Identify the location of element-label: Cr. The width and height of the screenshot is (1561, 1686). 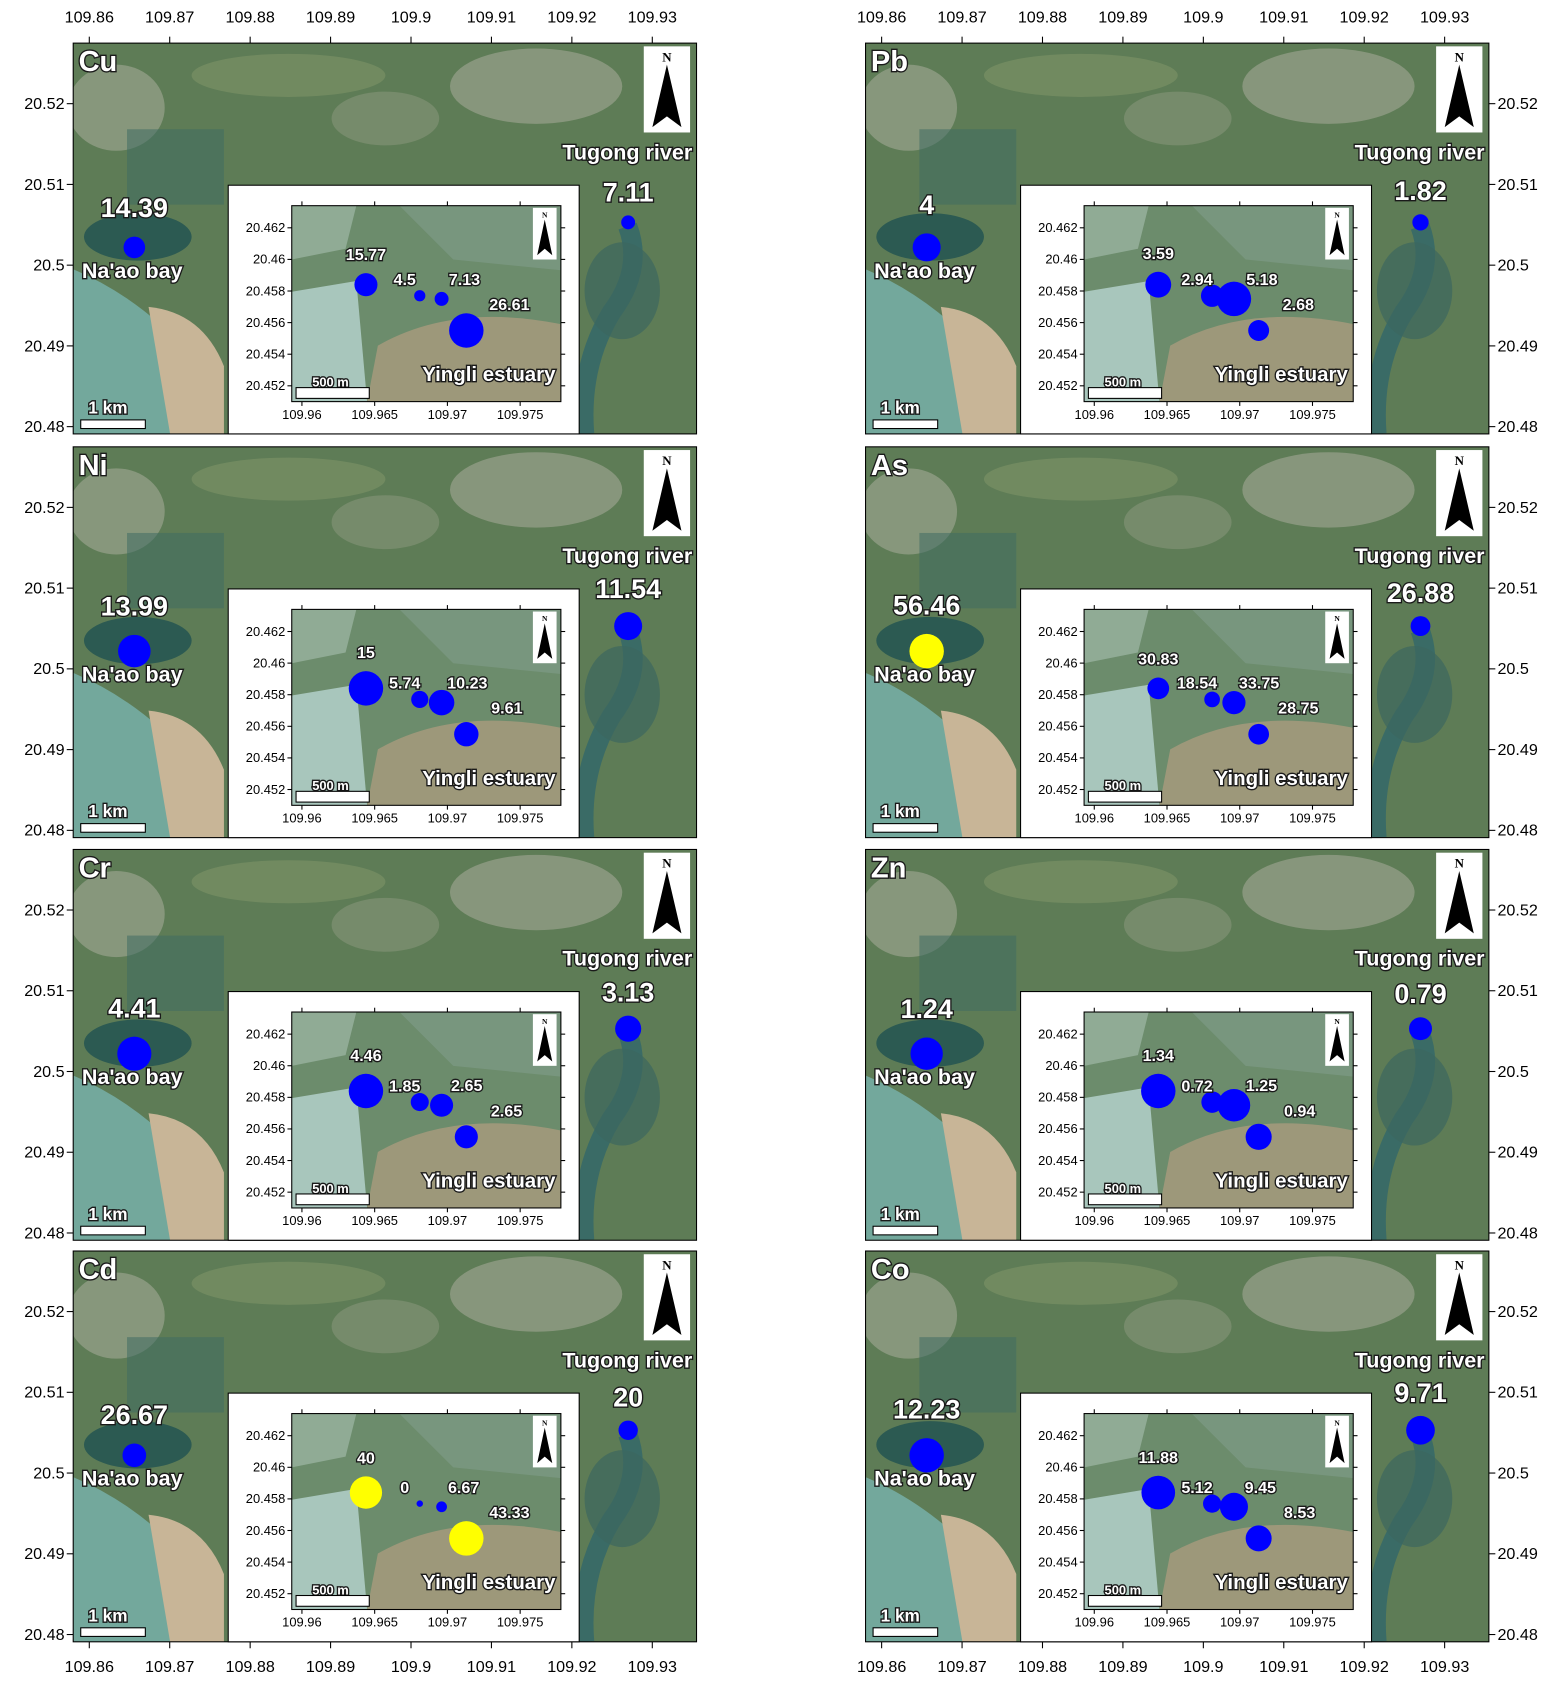
(95, 868).